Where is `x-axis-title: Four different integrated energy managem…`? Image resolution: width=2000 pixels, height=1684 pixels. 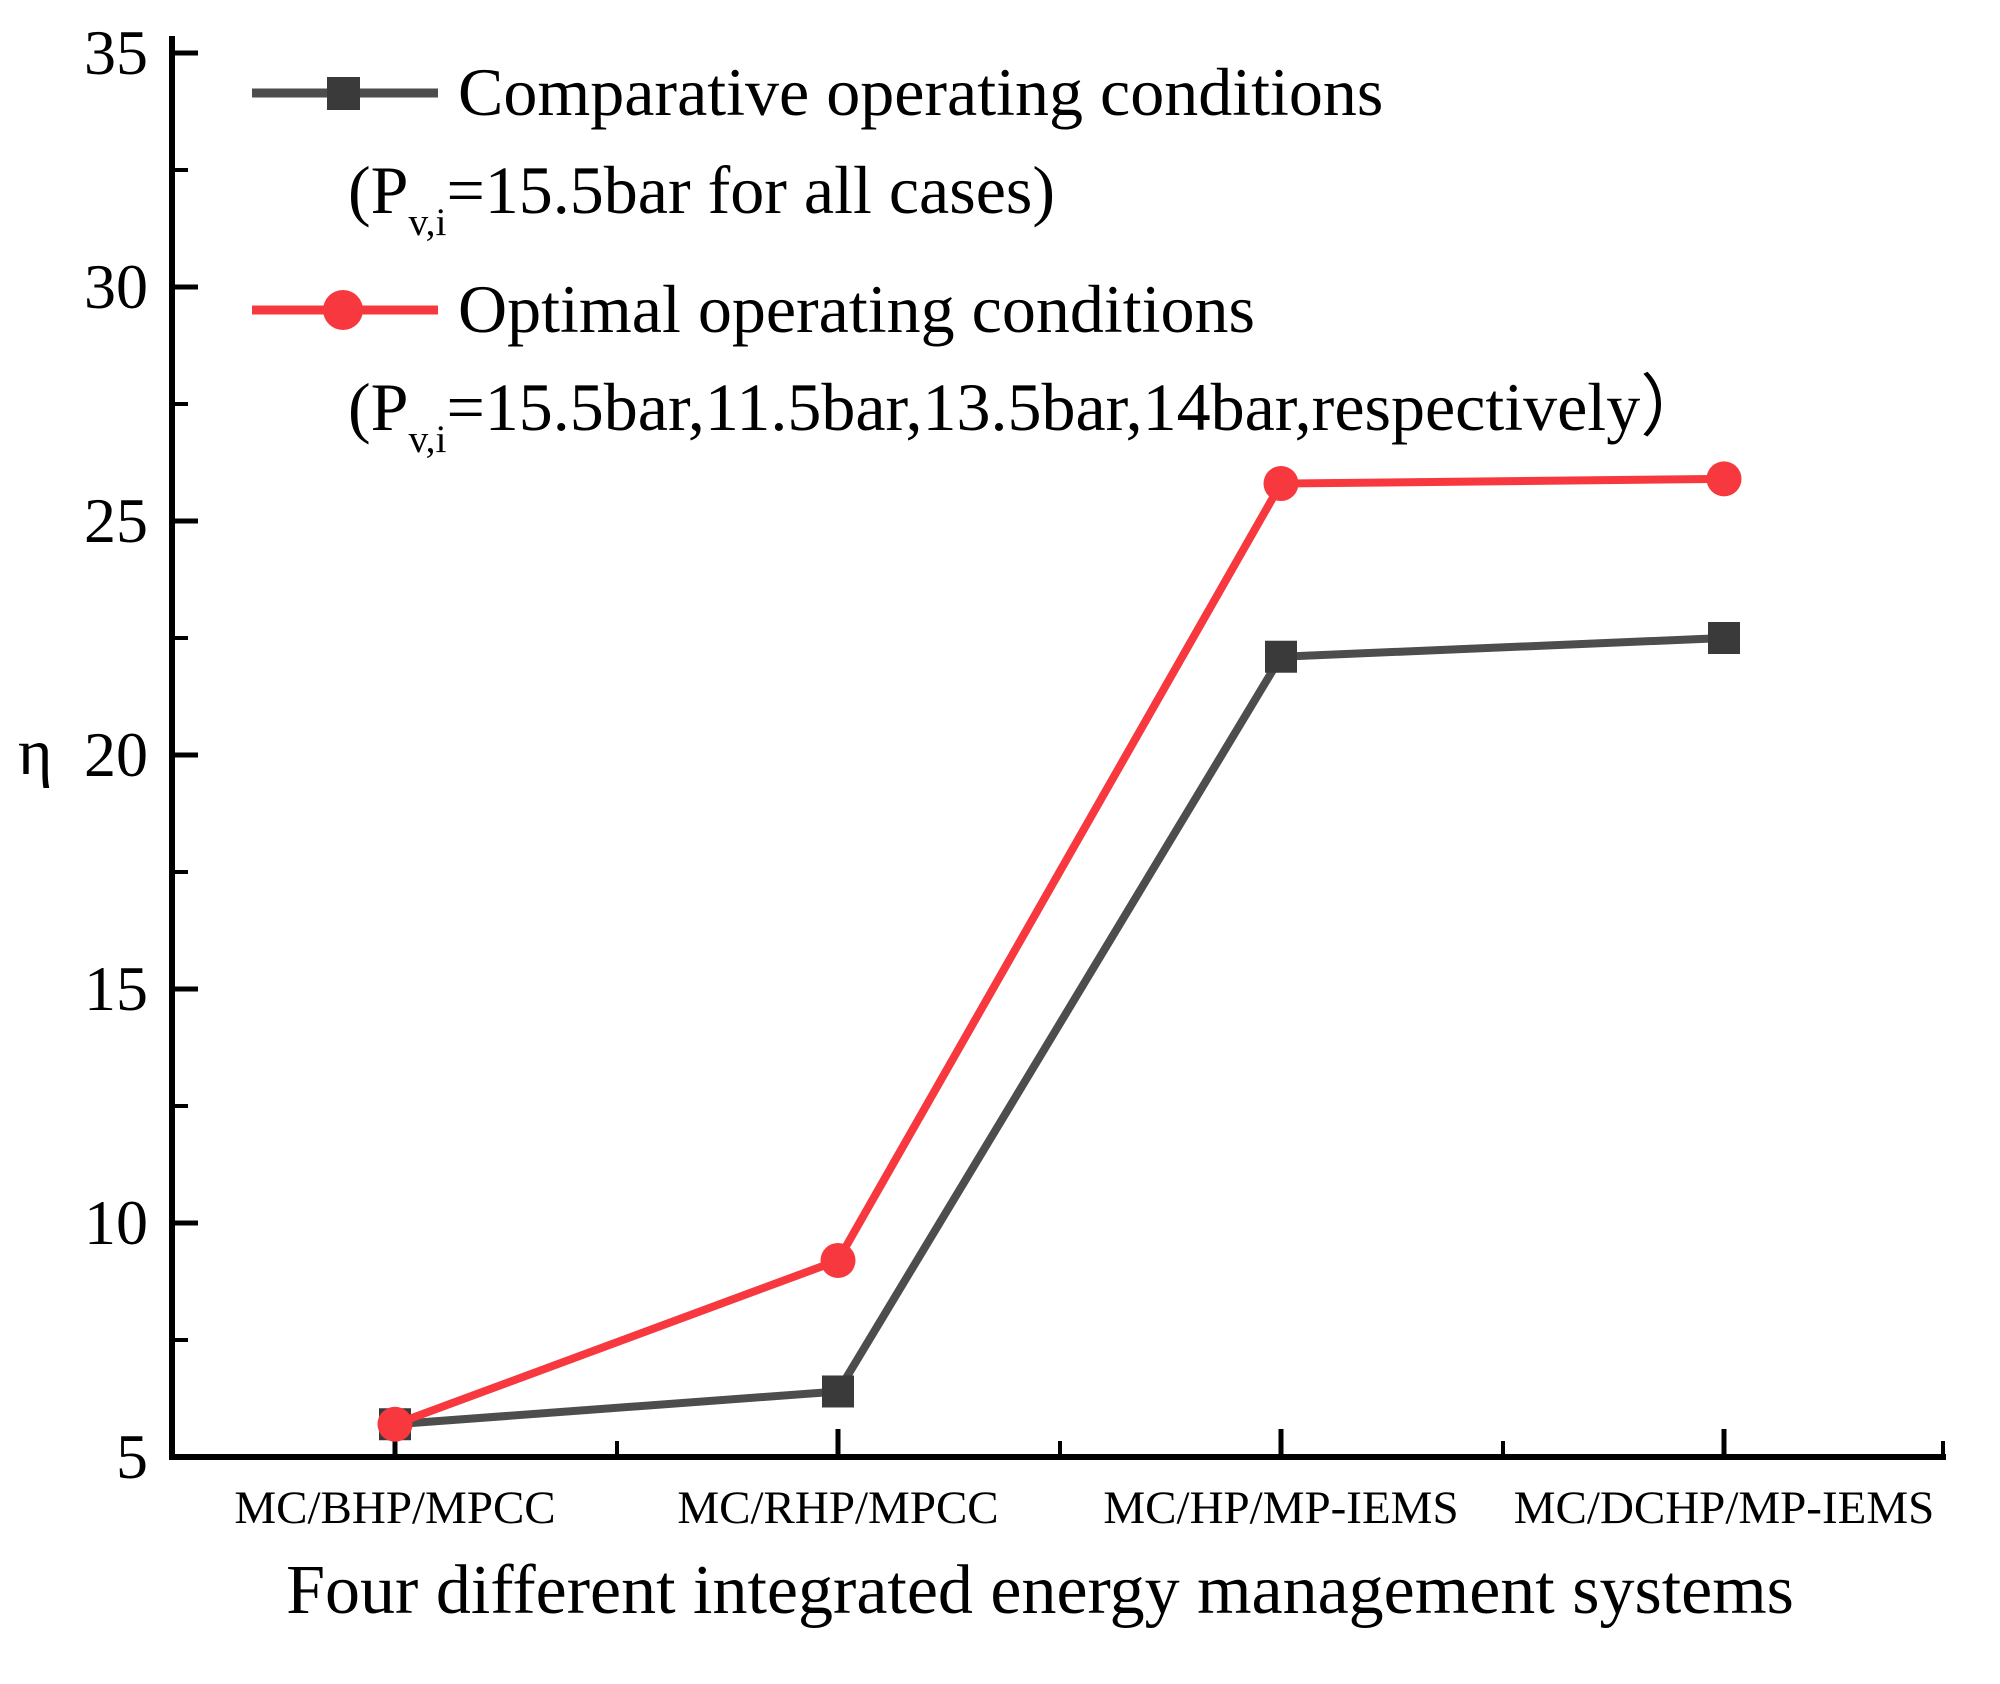
x-axis-title: Four different integrated energy managem… is located at coordinates (1040, 1590).